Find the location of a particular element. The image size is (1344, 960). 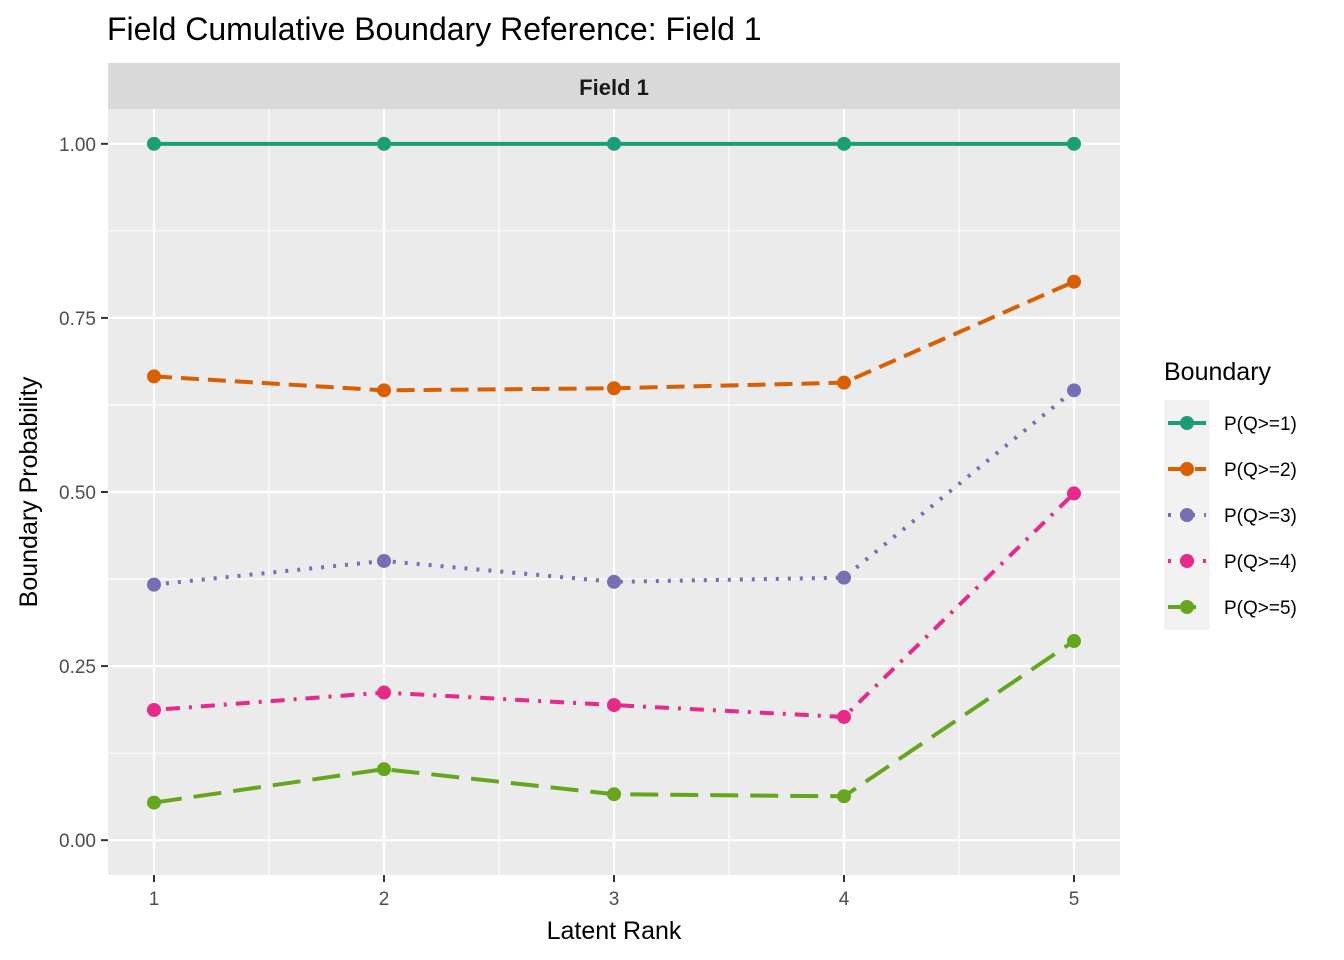

legend-label: P(Q>=4) is located at coordinates (1260, 562).